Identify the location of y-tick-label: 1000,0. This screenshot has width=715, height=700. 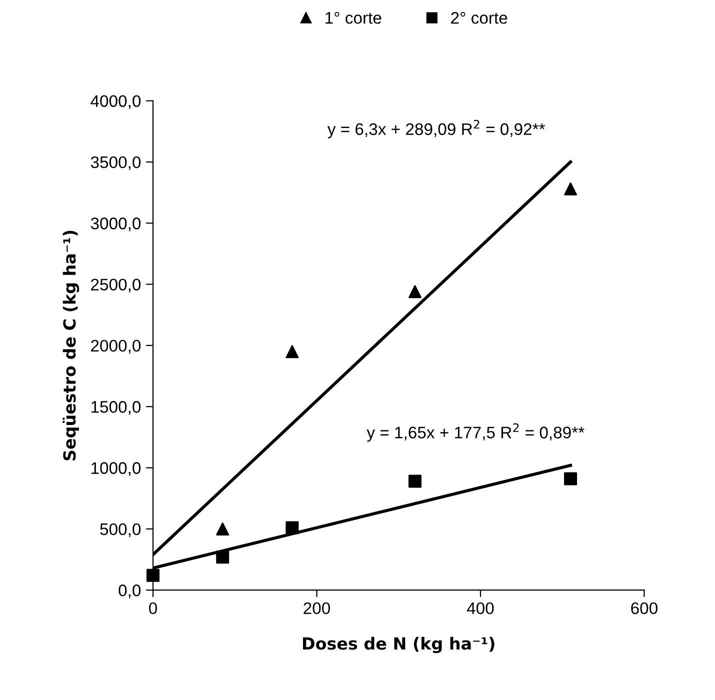
(116, 469).